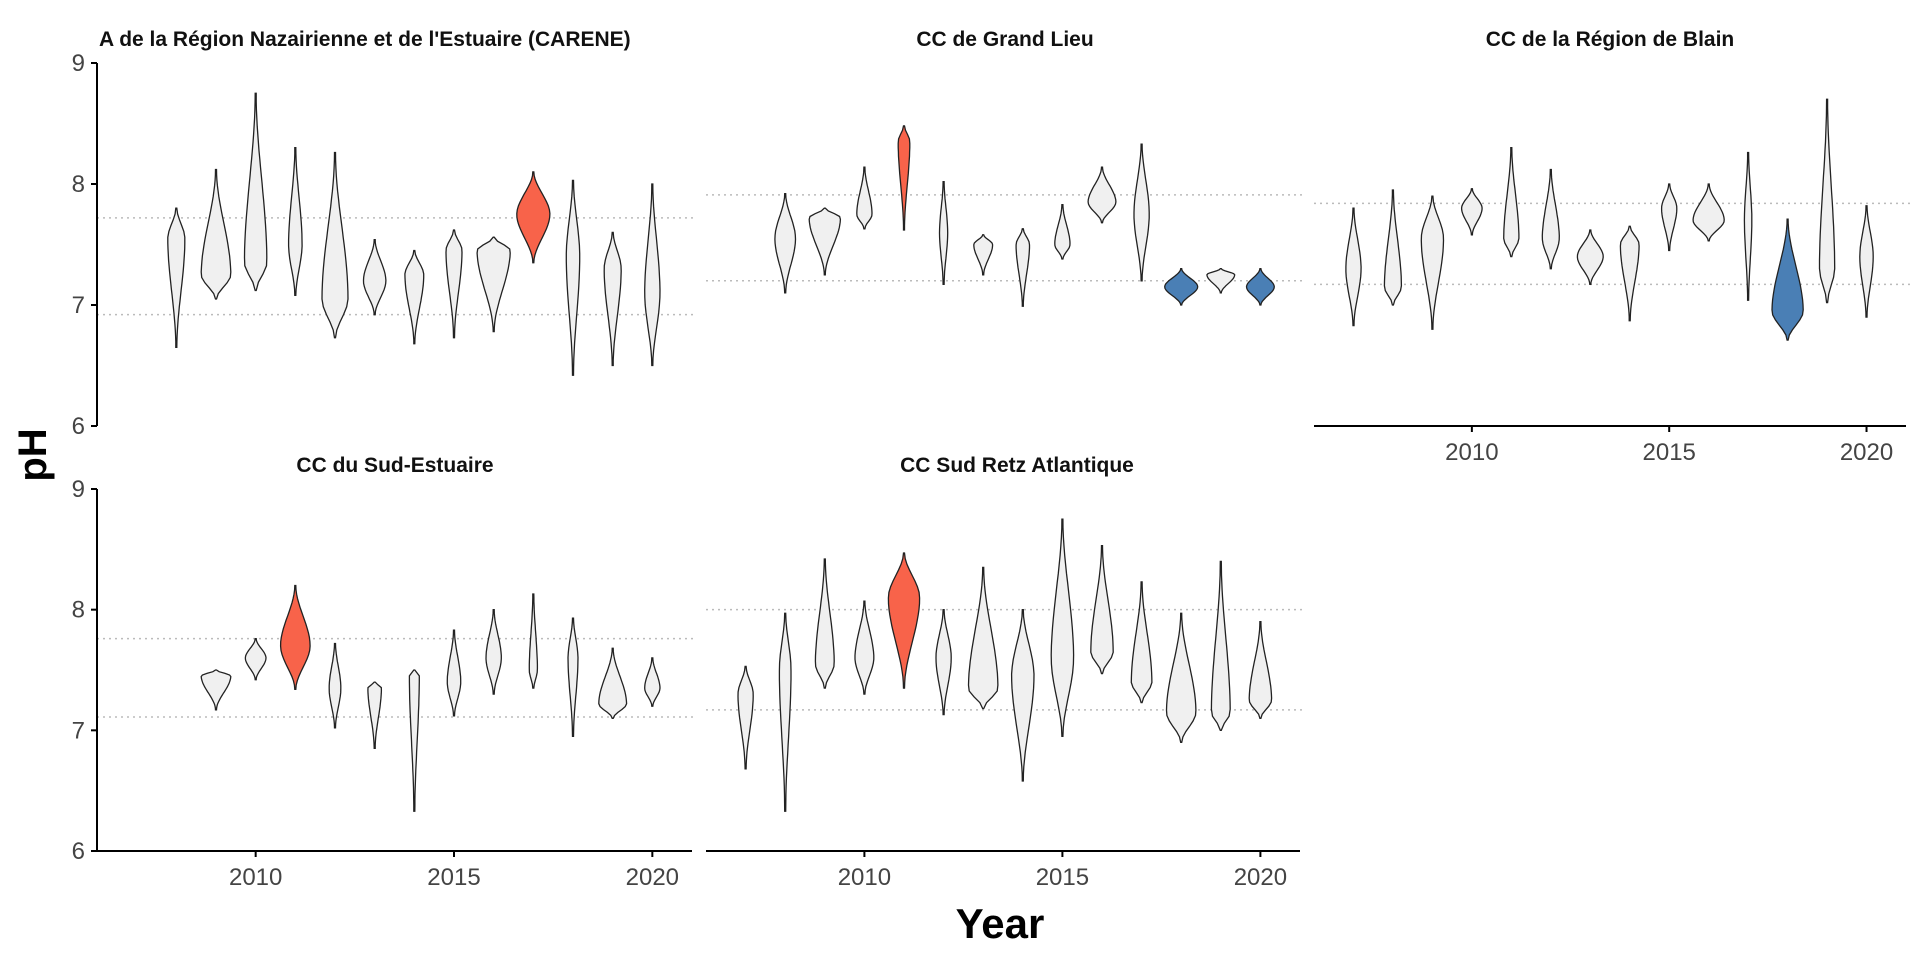 This screenshot has width=1920, height=960. Describe the element at coordinates (1000, 923) in the screenshot. I see `x-axis-label: Year` at that location.